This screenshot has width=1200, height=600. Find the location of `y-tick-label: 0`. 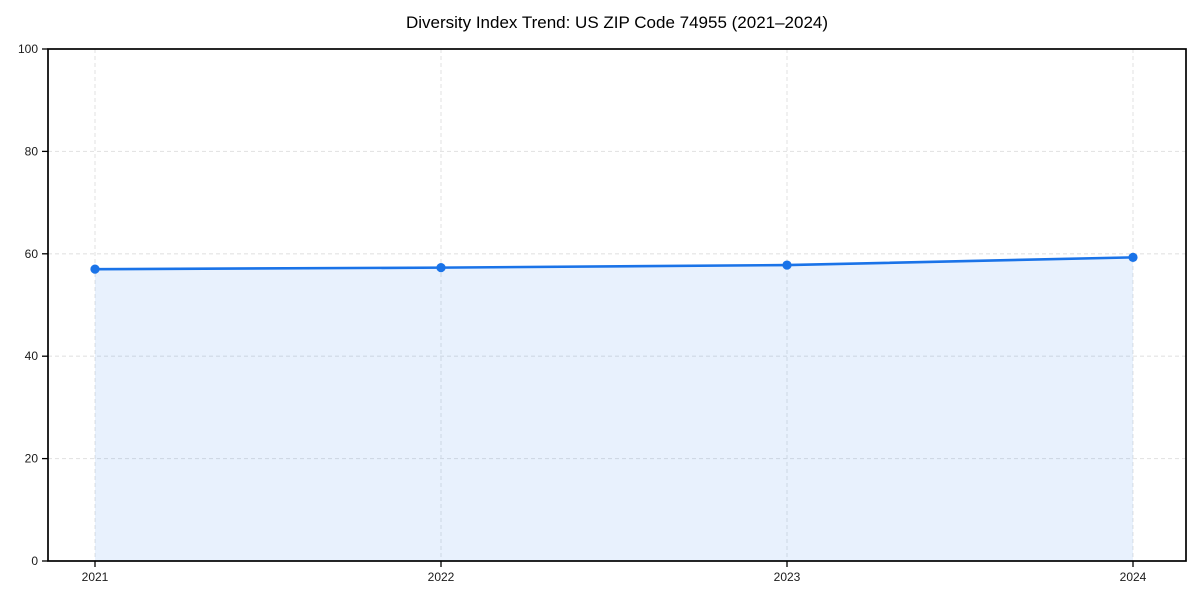

y-tick-label: 0 is located at coordinates (34, 561).